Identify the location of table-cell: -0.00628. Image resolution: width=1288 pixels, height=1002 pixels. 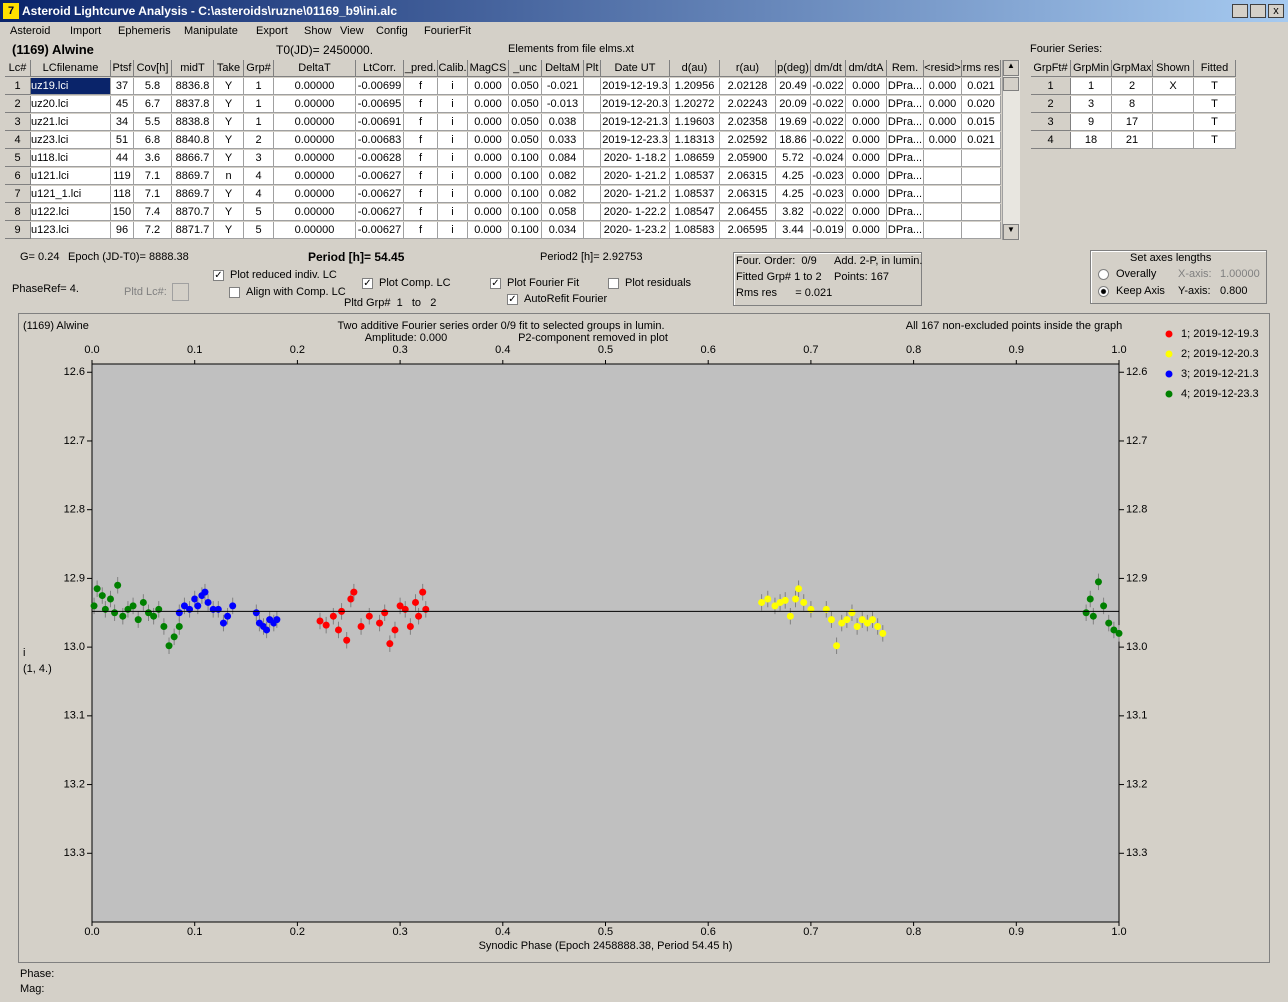
(380, 158).